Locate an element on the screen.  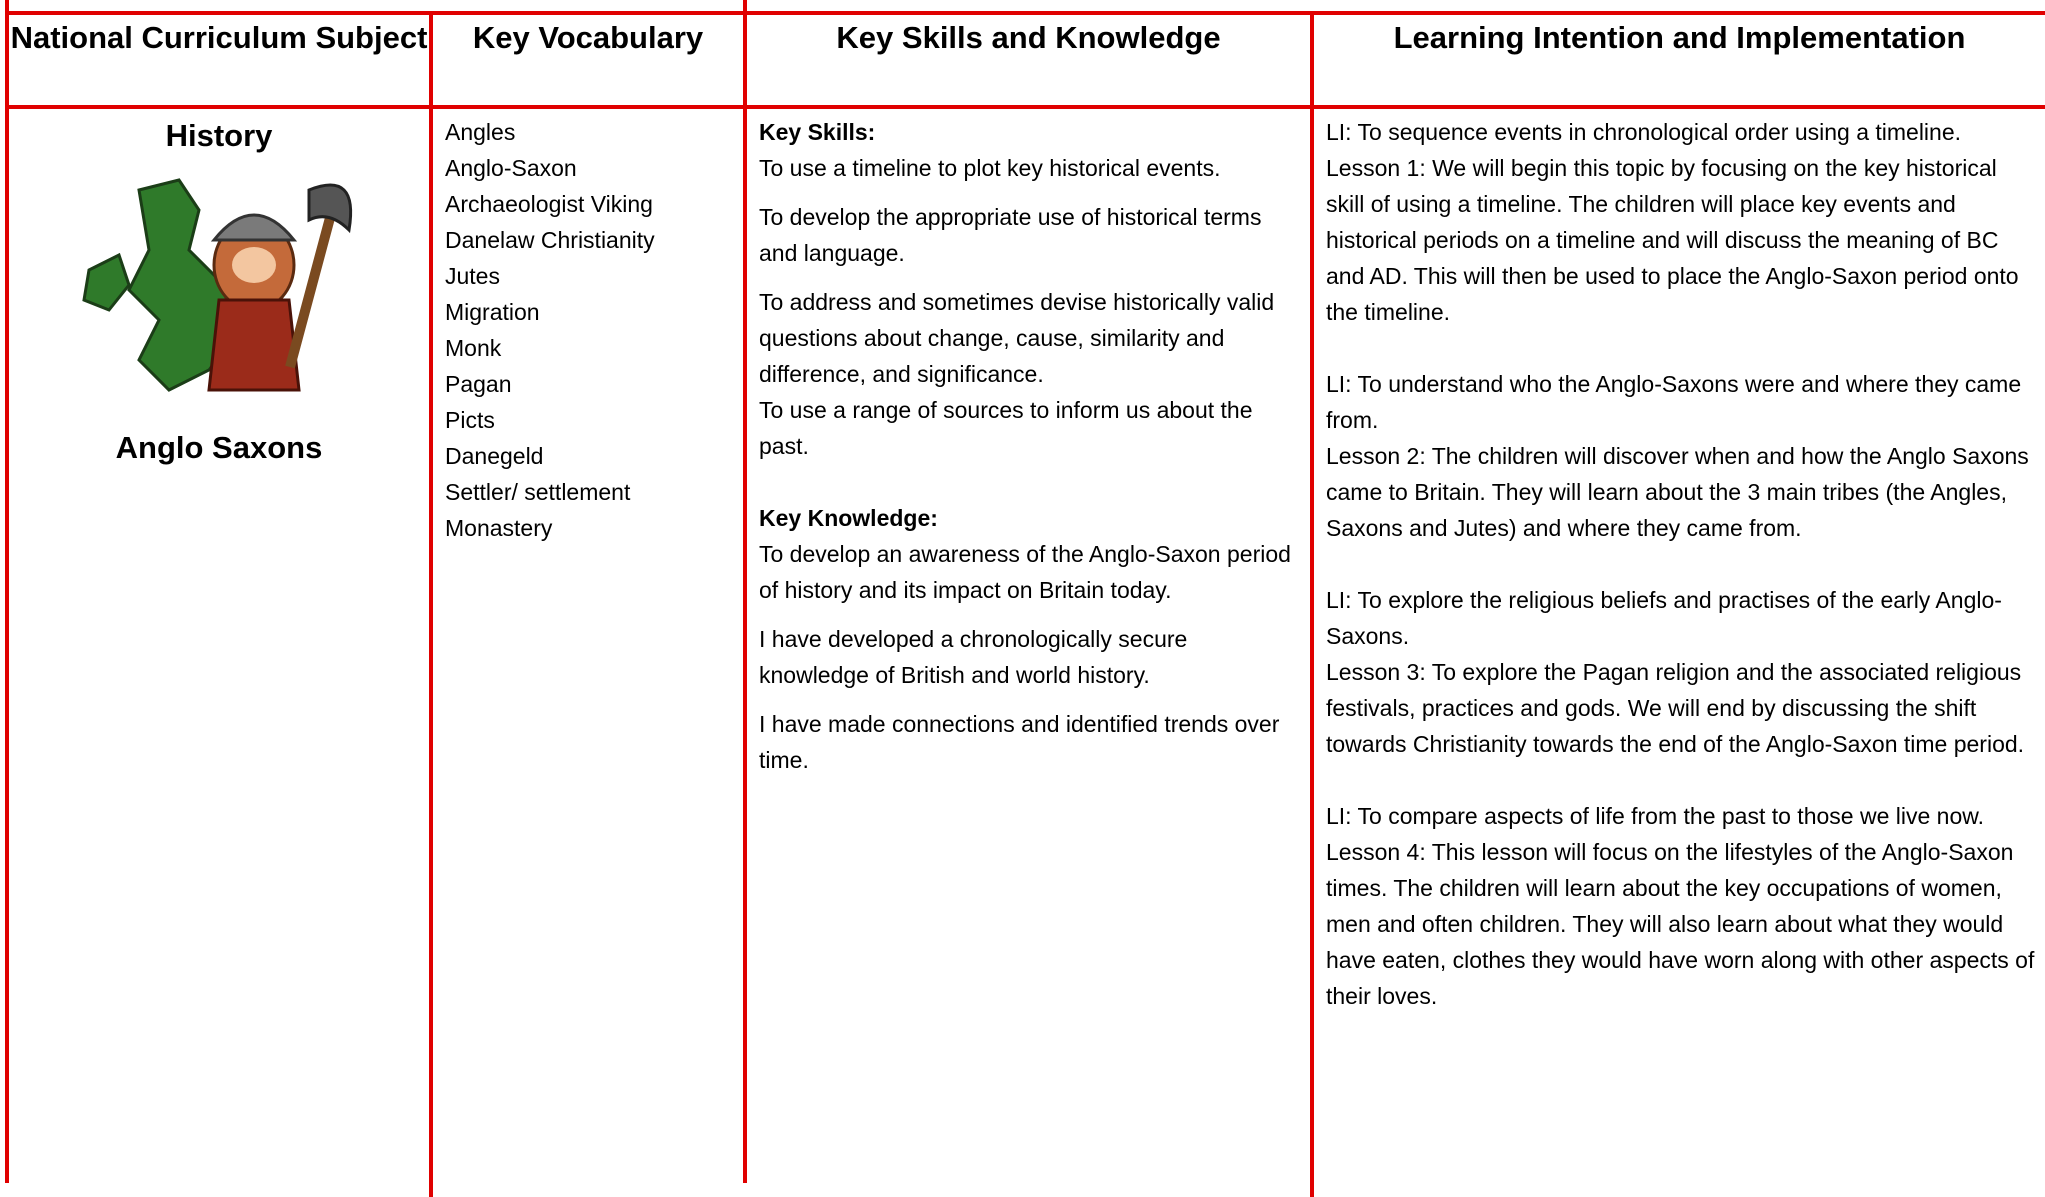
viking-illustration is located at coordinates (217, 285).